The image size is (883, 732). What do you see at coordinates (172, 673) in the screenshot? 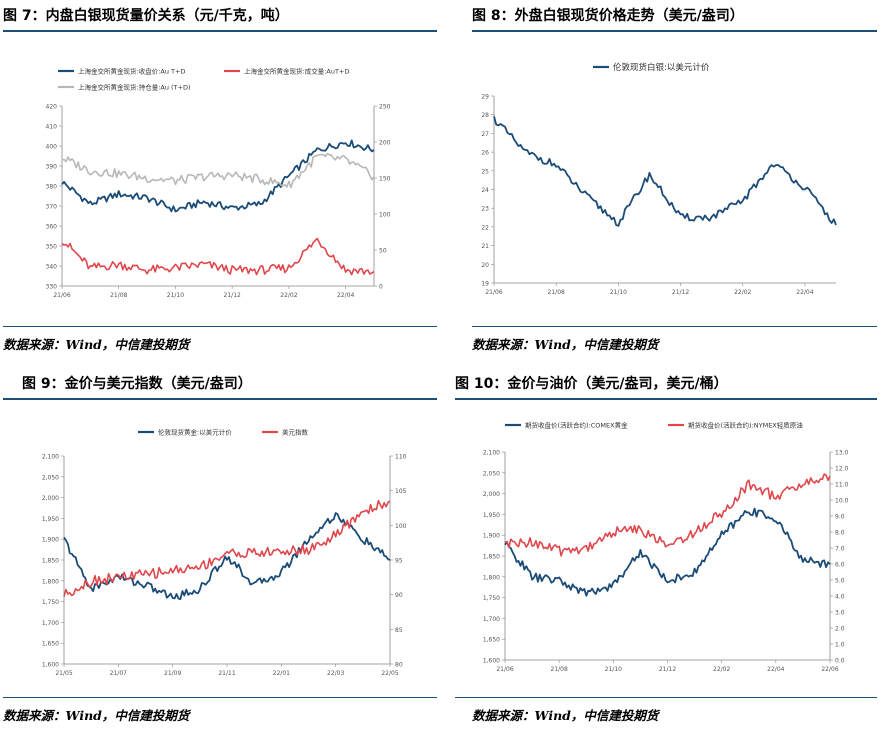
I see `chart3-xtick-label: 21/09` at bounding box center [172, 673].